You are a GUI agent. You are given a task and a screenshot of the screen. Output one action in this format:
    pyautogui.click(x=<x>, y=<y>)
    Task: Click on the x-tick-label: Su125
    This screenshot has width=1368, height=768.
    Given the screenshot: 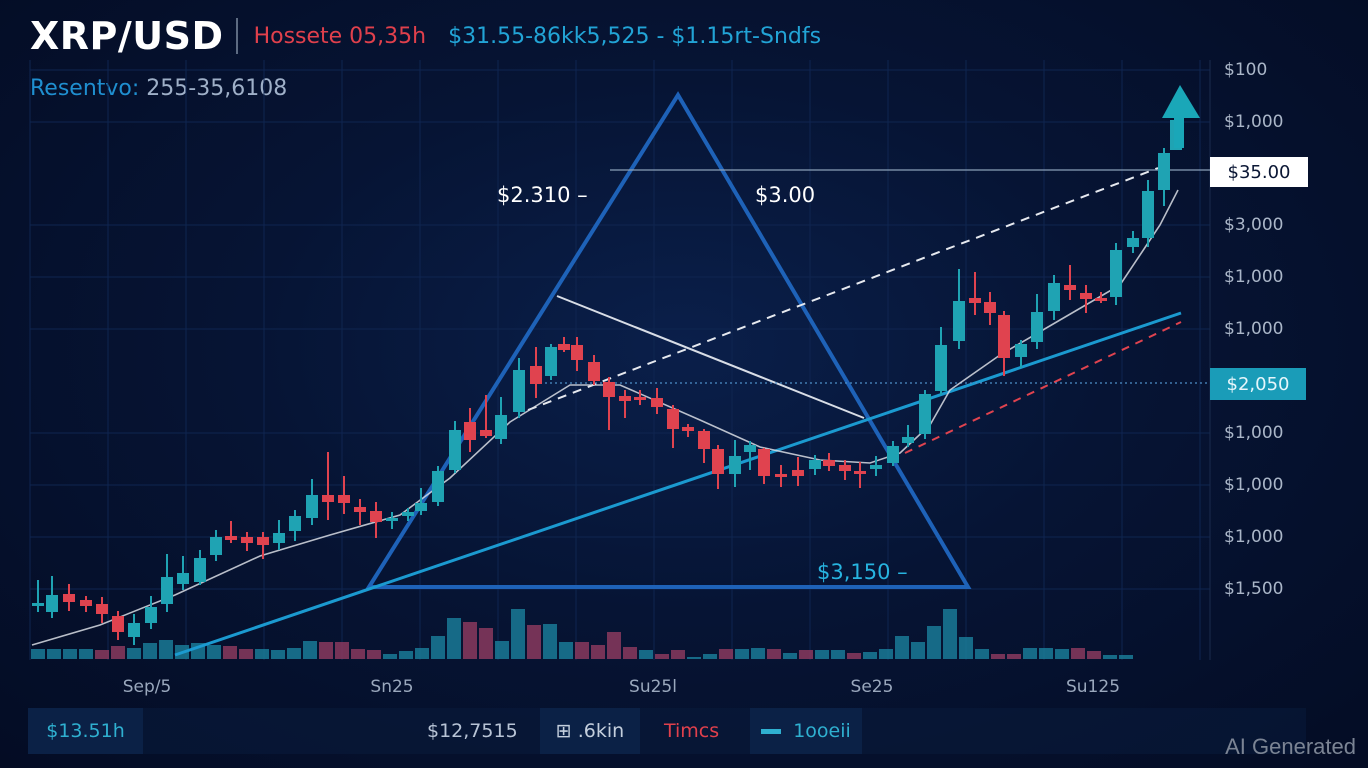 What is the action you would take?
    pyautogui.click(x=1093, y=687)
    